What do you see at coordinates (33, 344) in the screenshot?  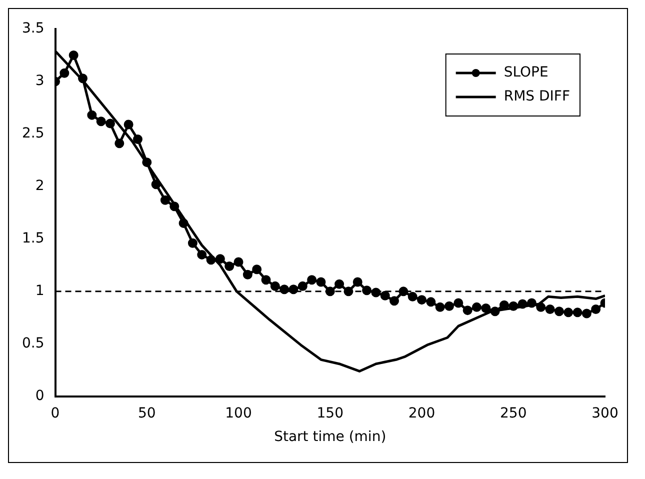 I see `y-tick-label: 0.5` at bounding box center [33, 344].